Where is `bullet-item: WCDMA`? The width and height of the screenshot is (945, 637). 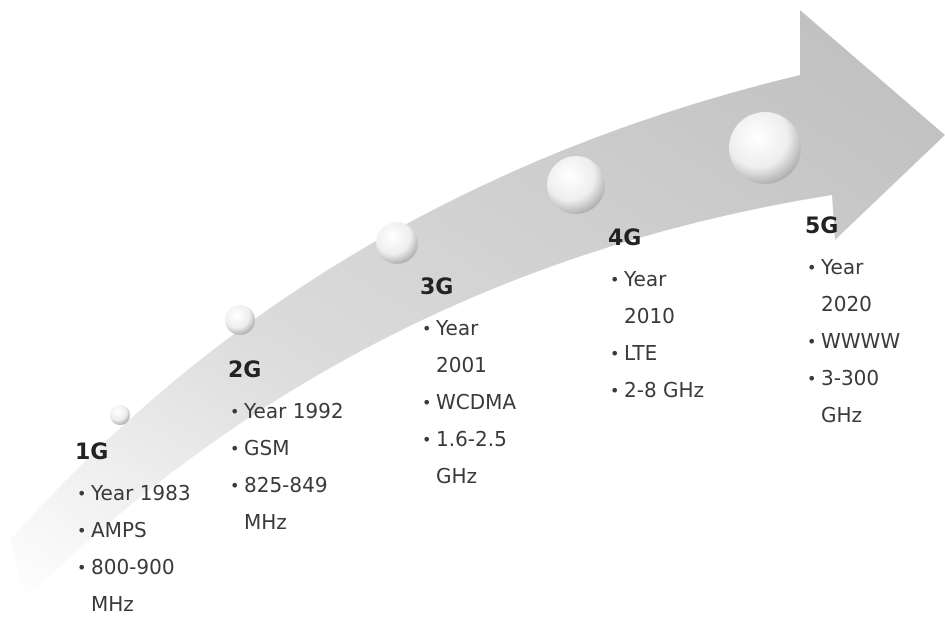
bullet-item: WCDMA is located at coordinates (468, 402).